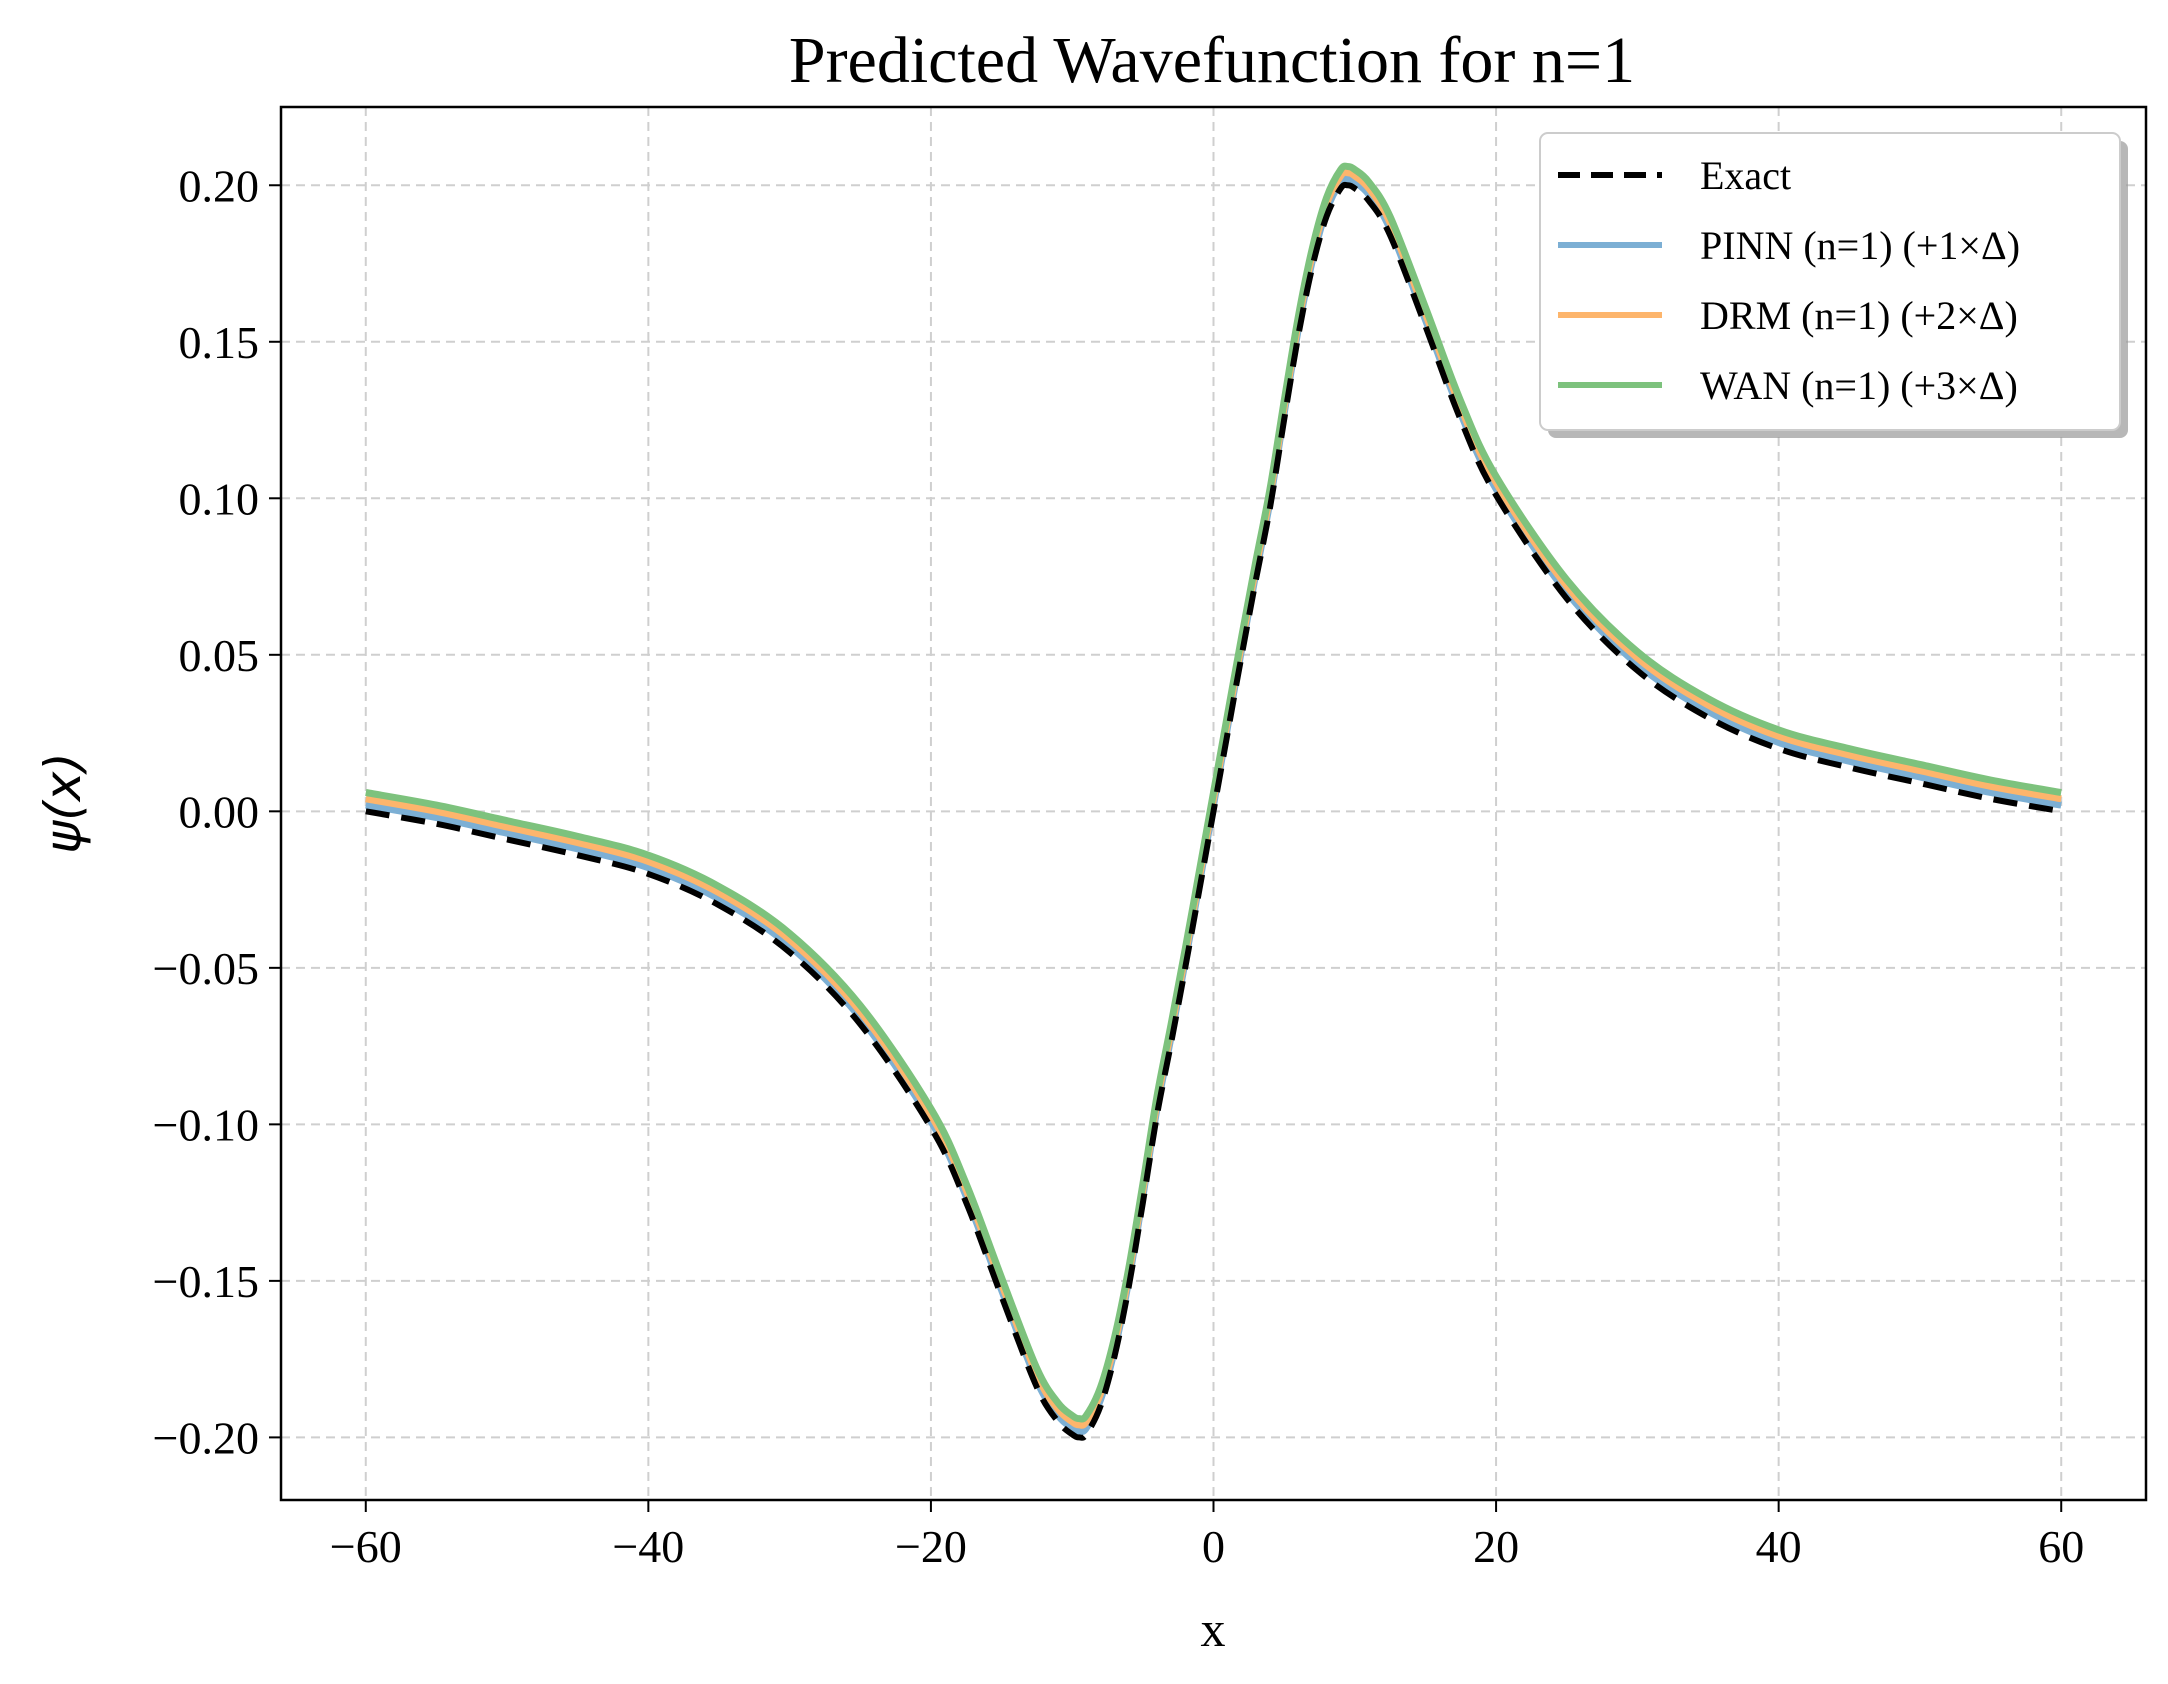 The width and height of the screenshot is (2168, 1684). Describe the element at coordinates (63, 803) in the screenshot. I see `y-axis-label: ψ(x)` at that location.